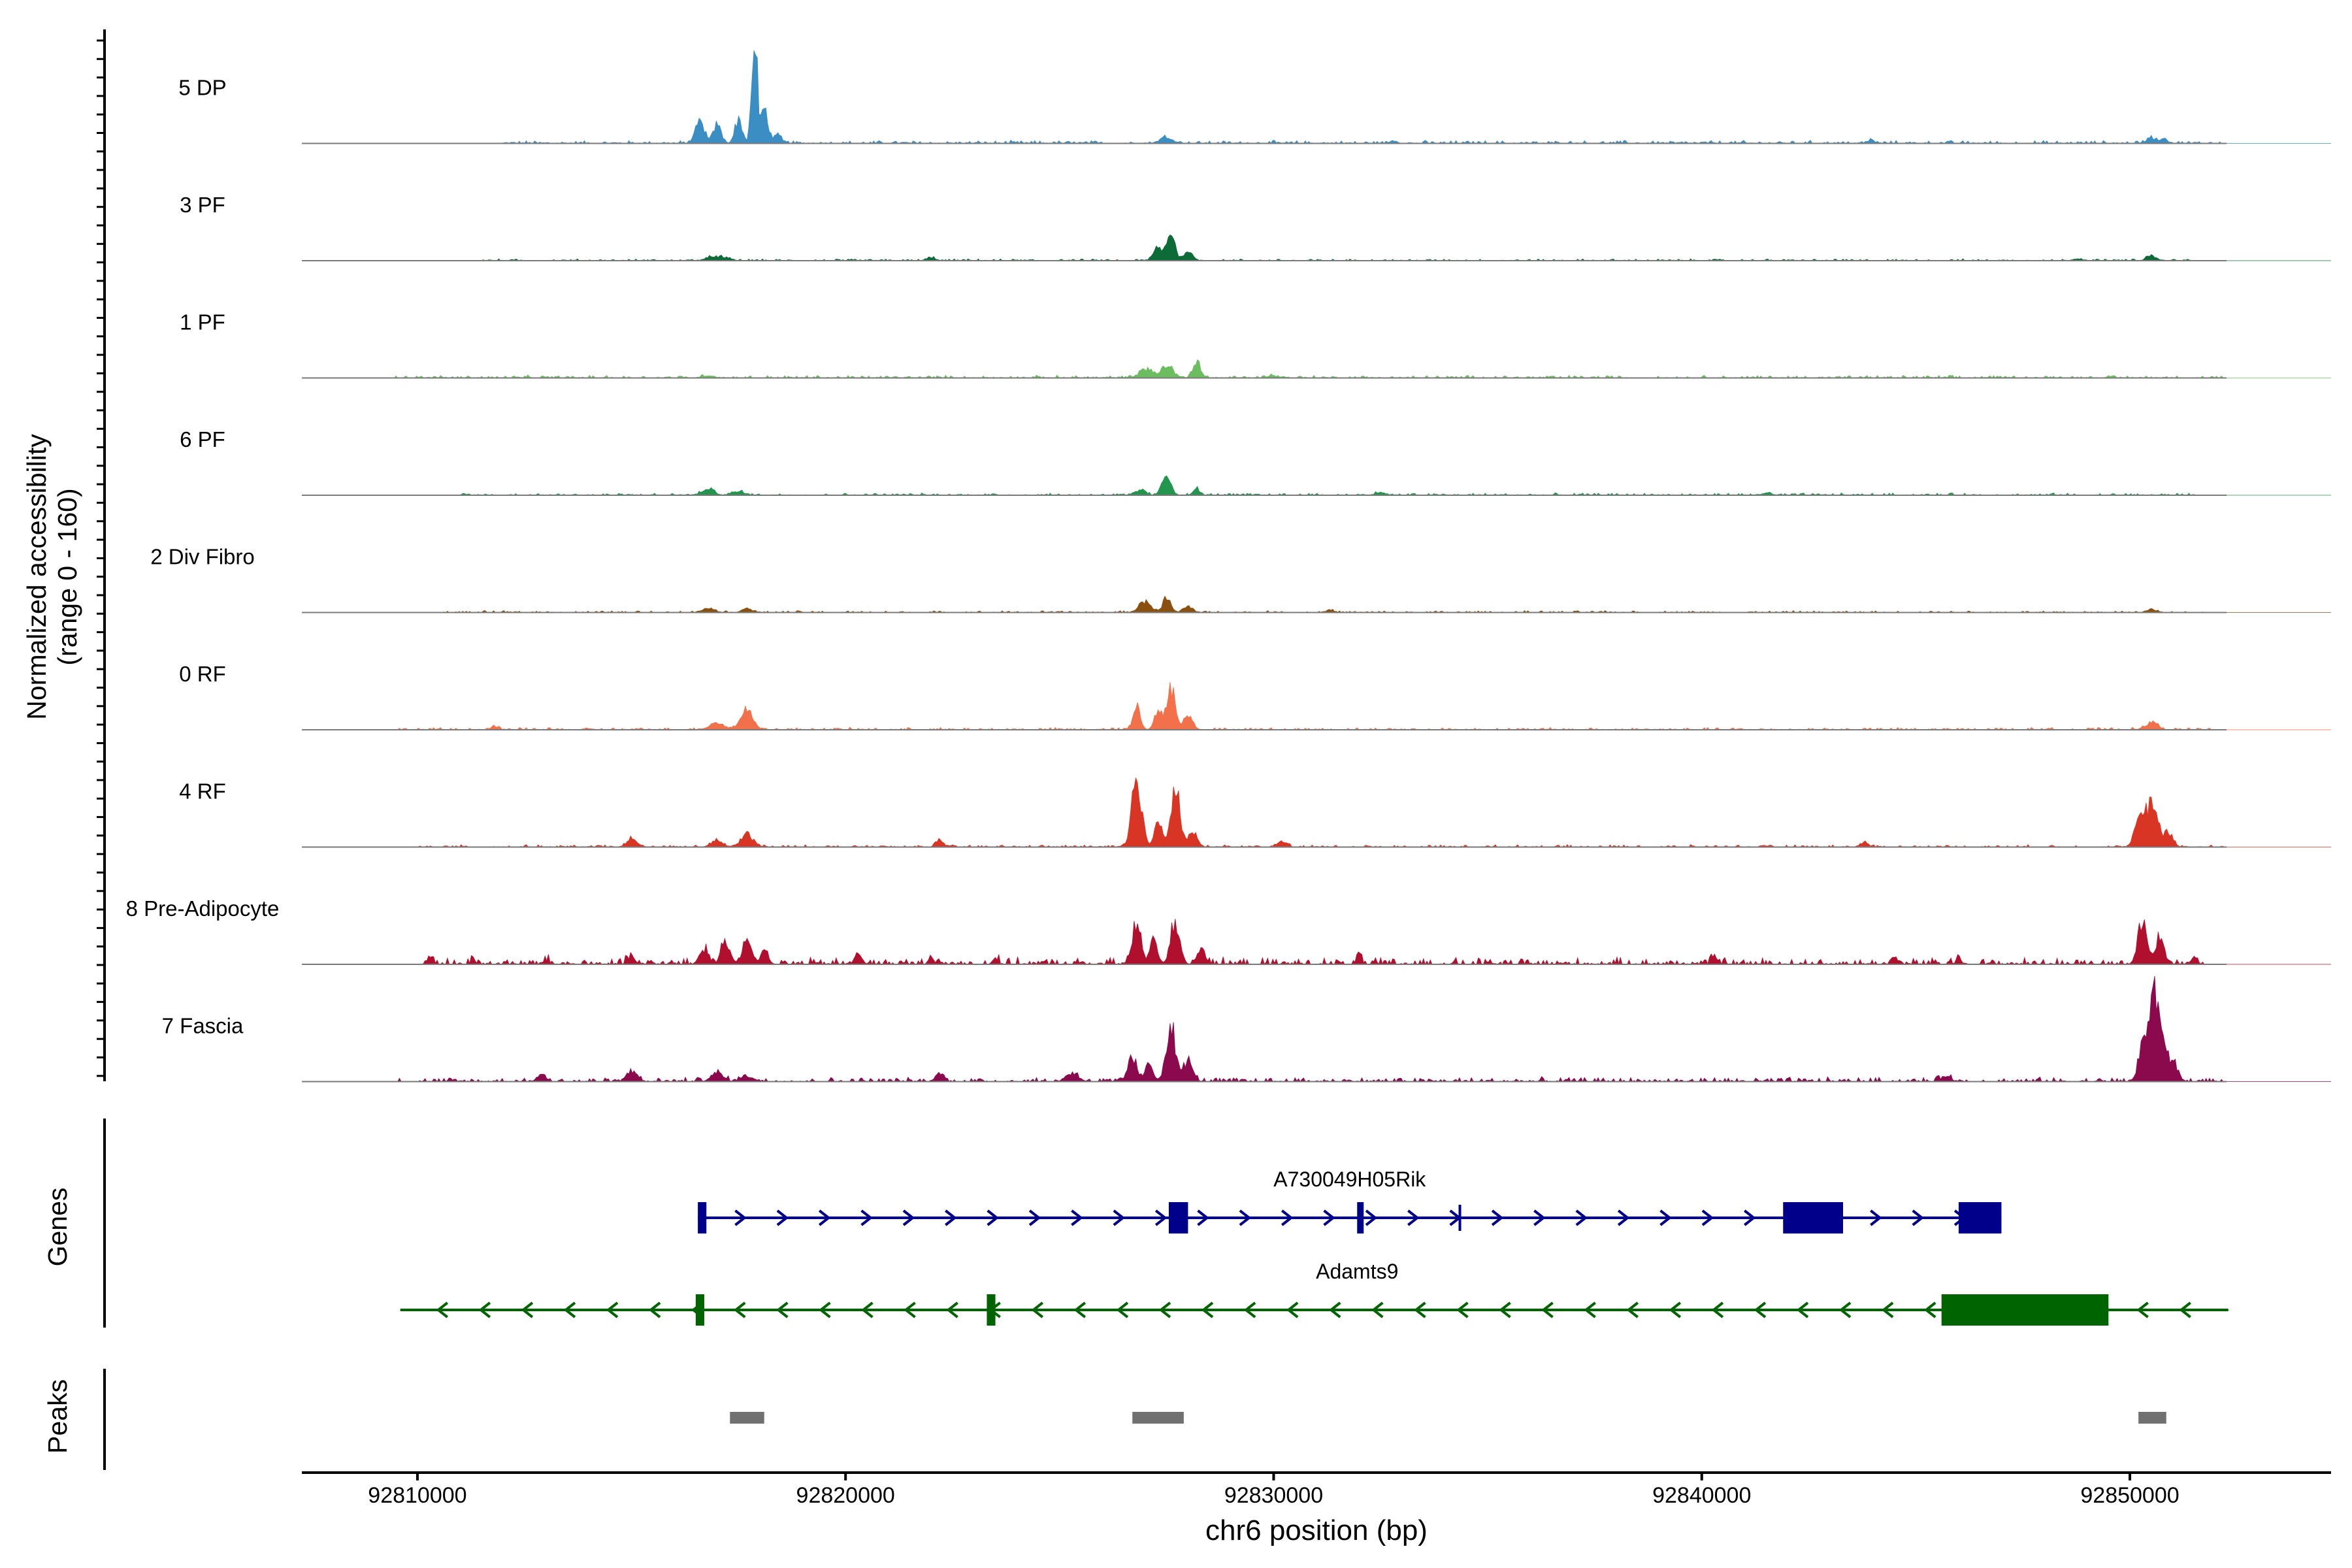  What do you see at coordinates (202, 557) in the screenshot?
I see `track-label: 2 Div Fibro` at bounding box center [202, 557].